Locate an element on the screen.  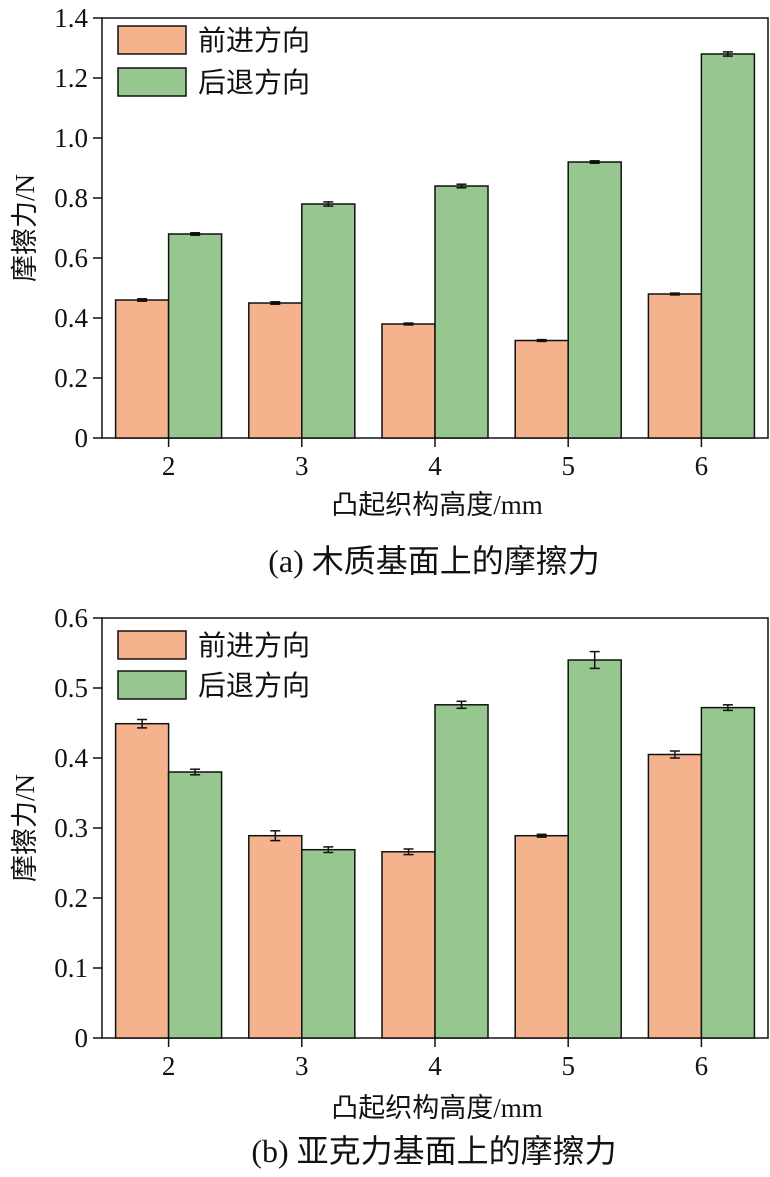
panel-caption: (a) 木质基面上的摩擦力 is located at coordinates (434, 561).